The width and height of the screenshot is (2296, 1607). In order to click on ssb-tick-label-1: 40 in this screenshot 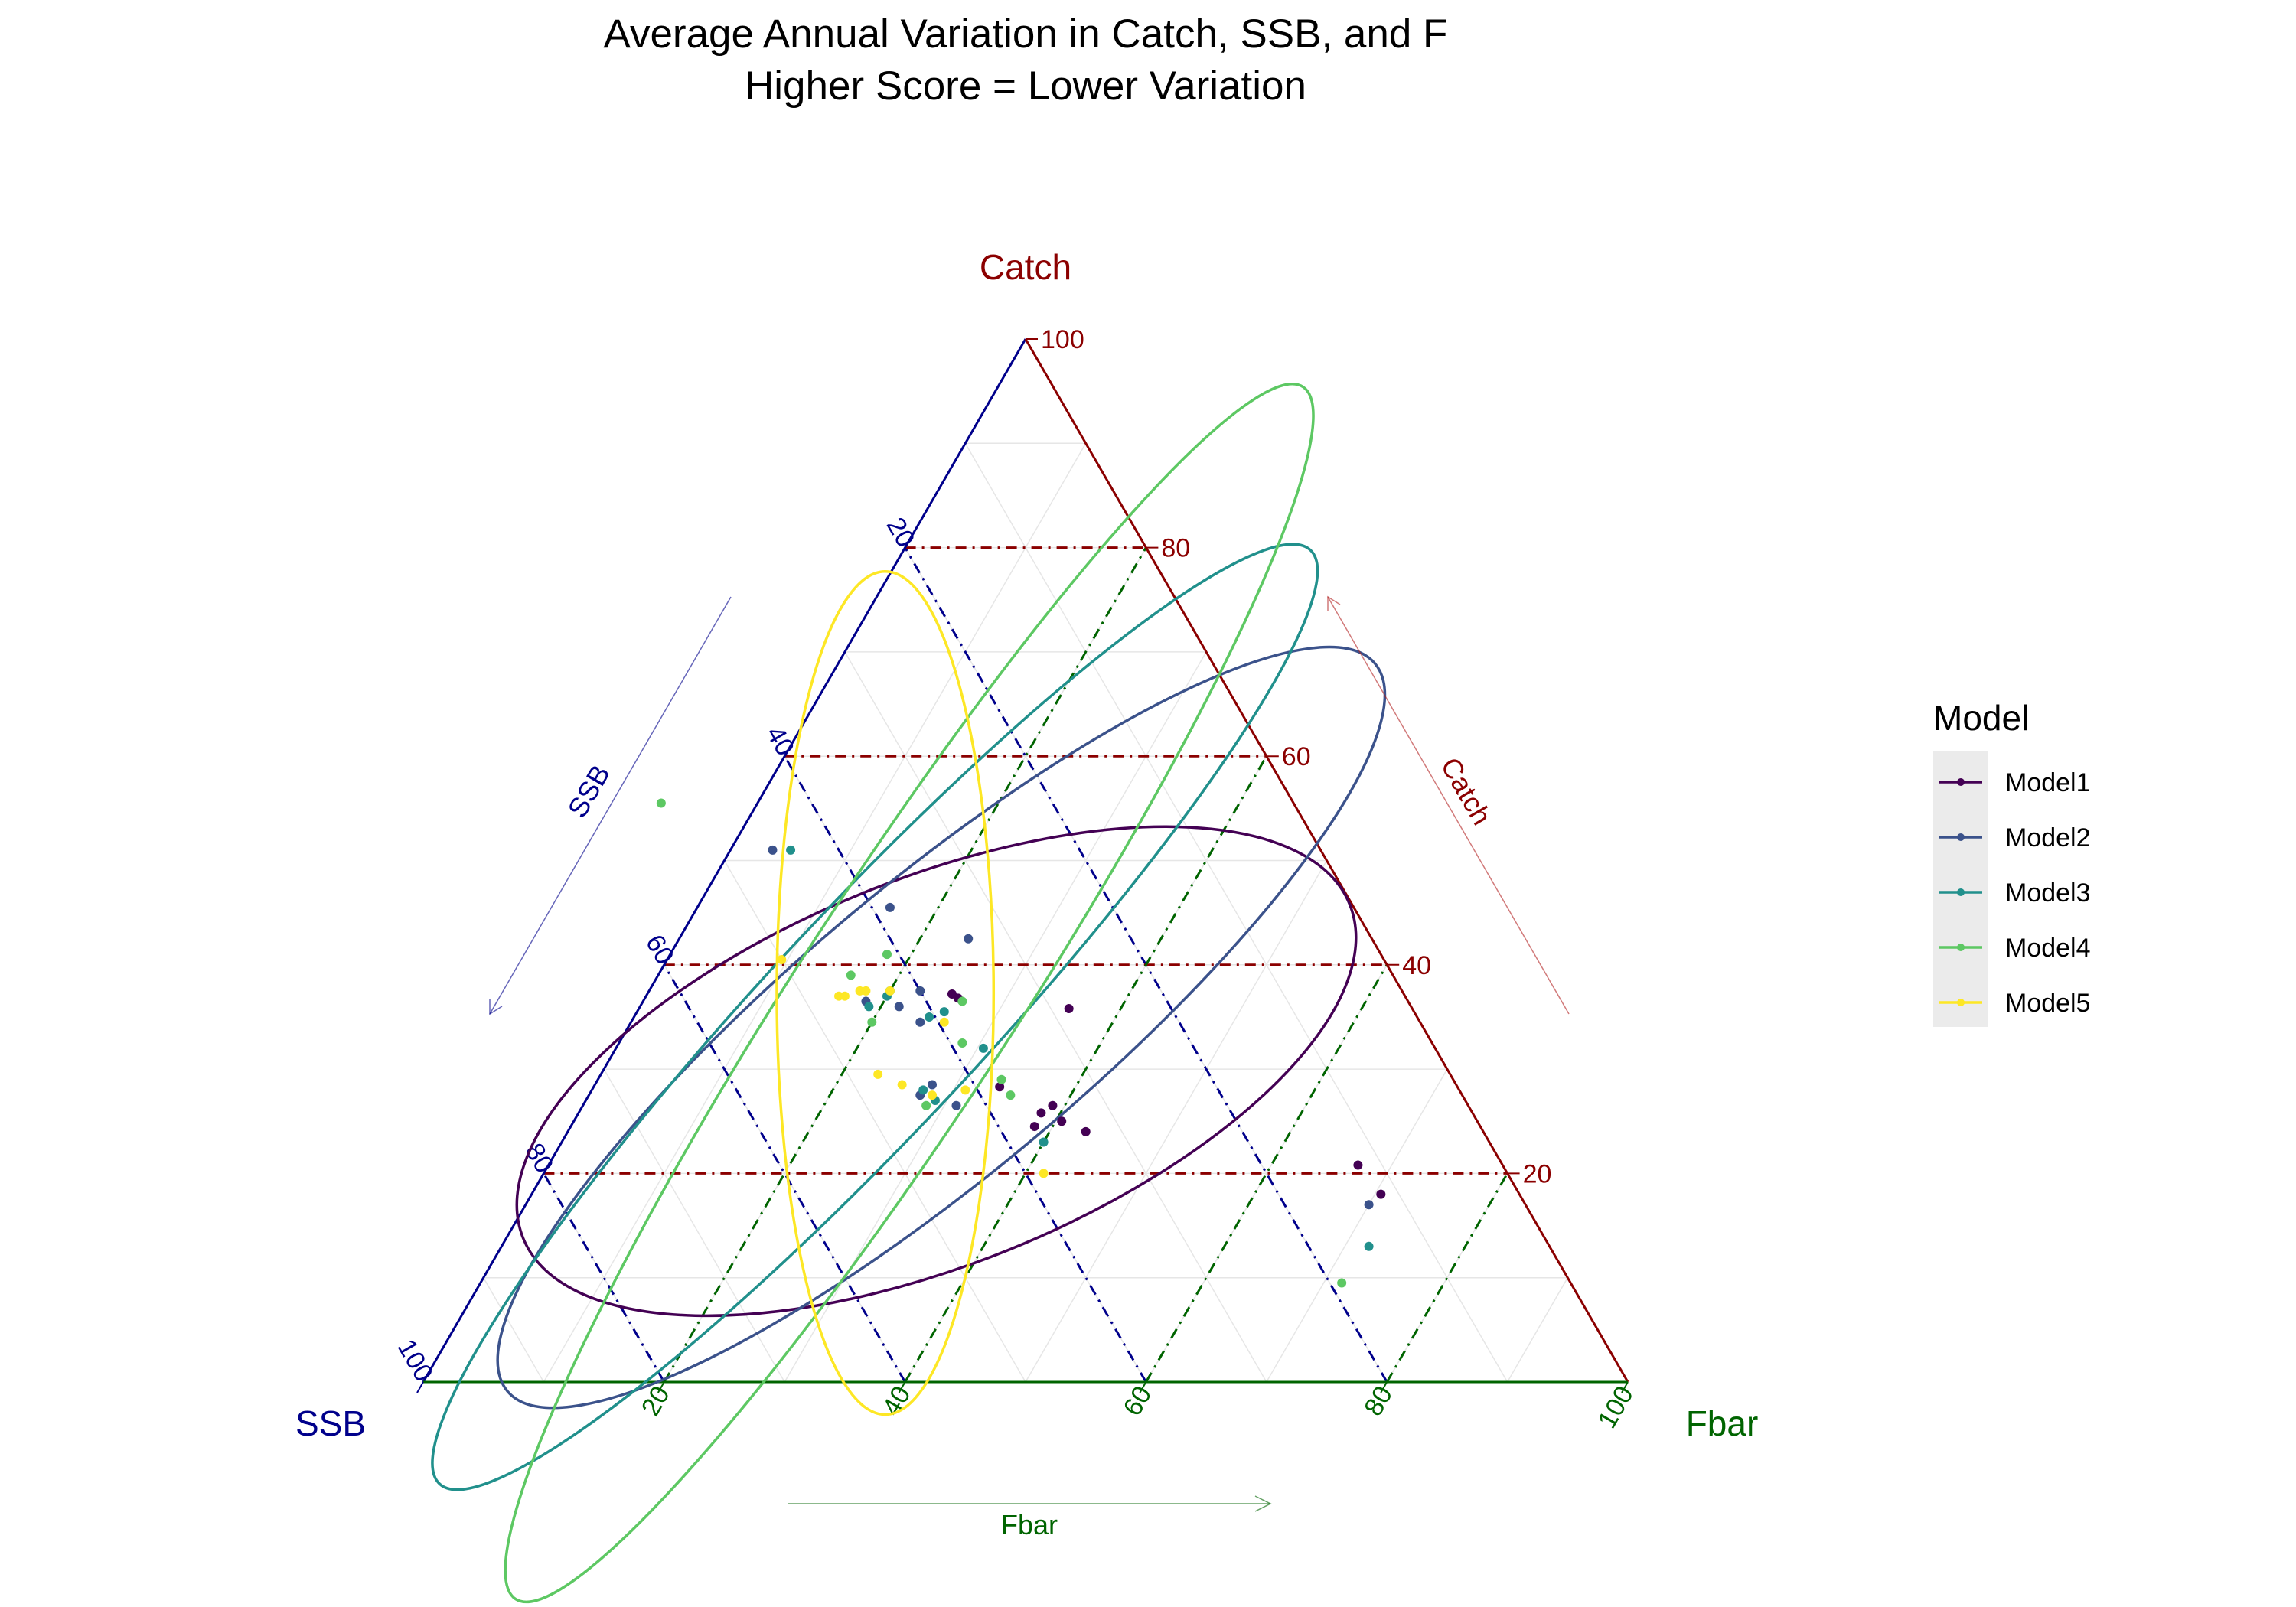, I will do `click(780, 741)`.